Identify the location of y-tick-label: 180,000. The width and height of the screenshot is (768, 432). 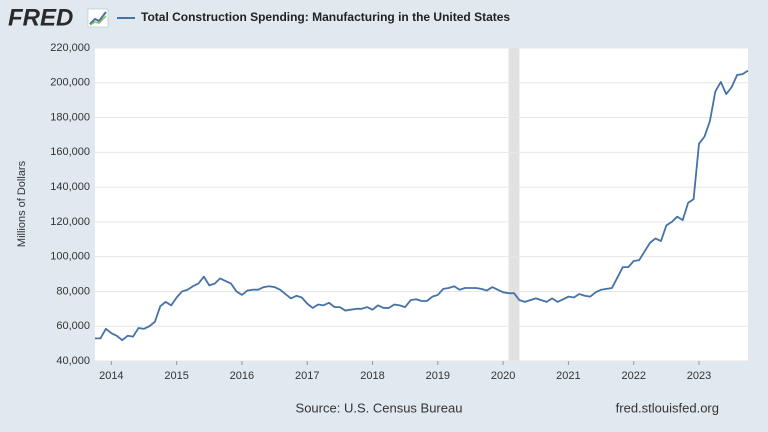
(70, 117).